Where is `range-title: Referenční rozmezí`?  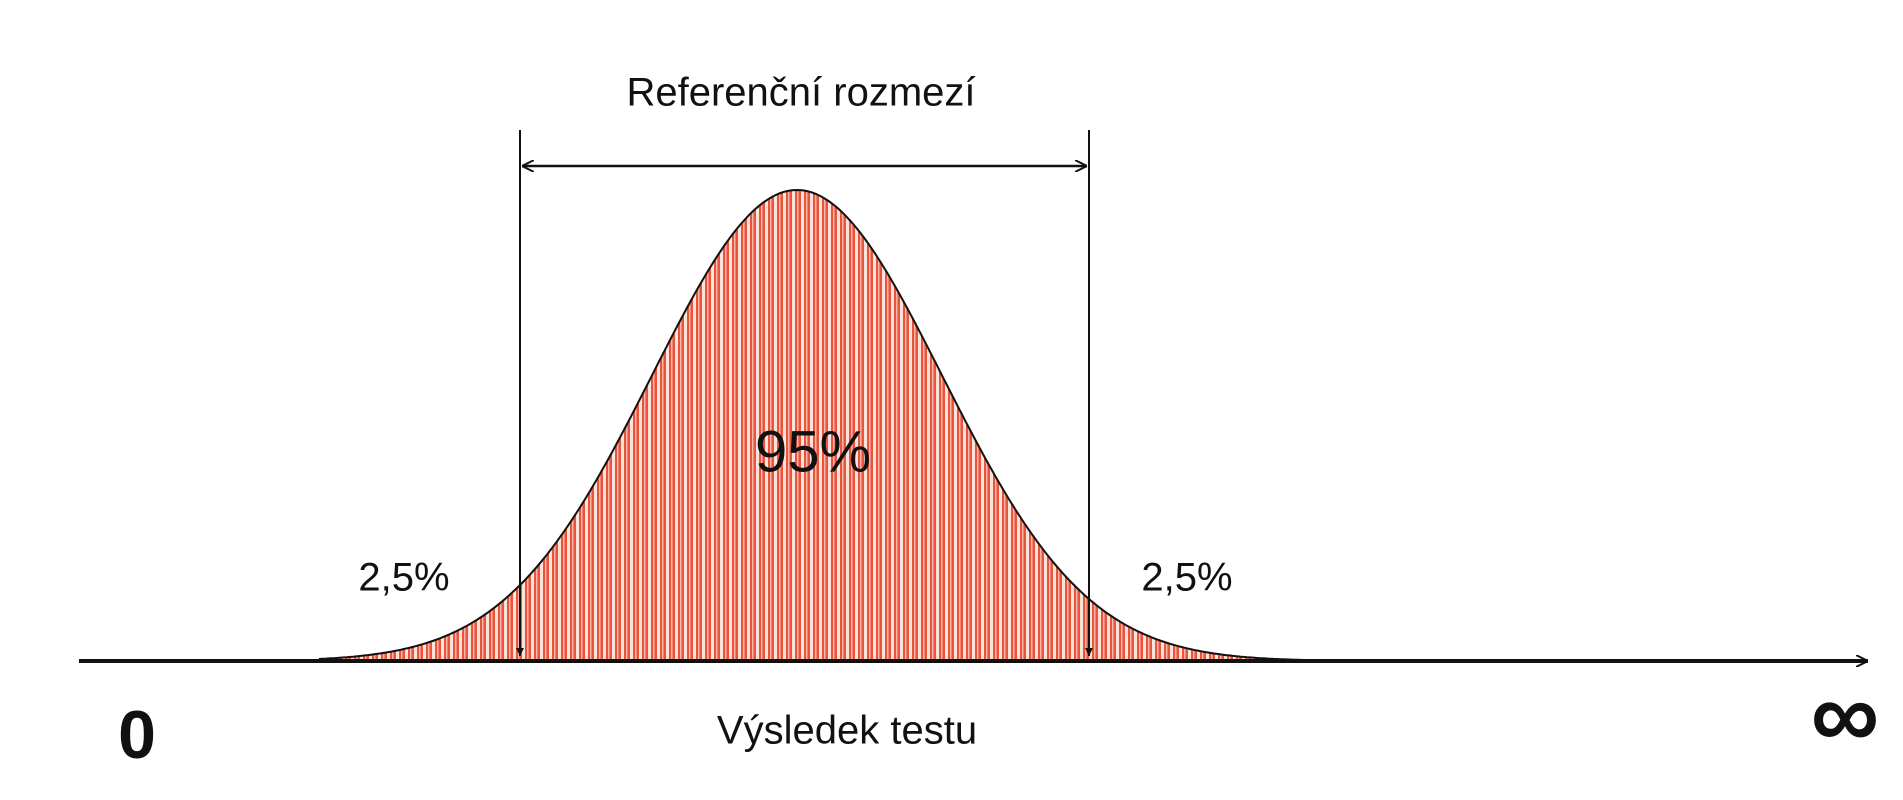 range-title: Referenční rozmezí is located at coordinates (800, 93).